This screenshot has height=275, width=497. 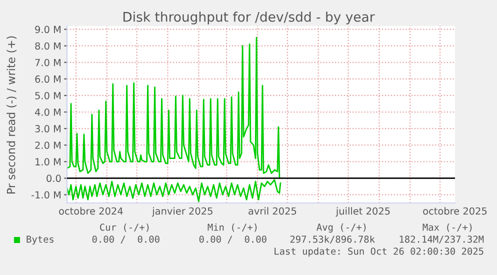 I want to click on chart-title: Disk throughput for /dev/sdd - by year, so click(x=249, y=18).